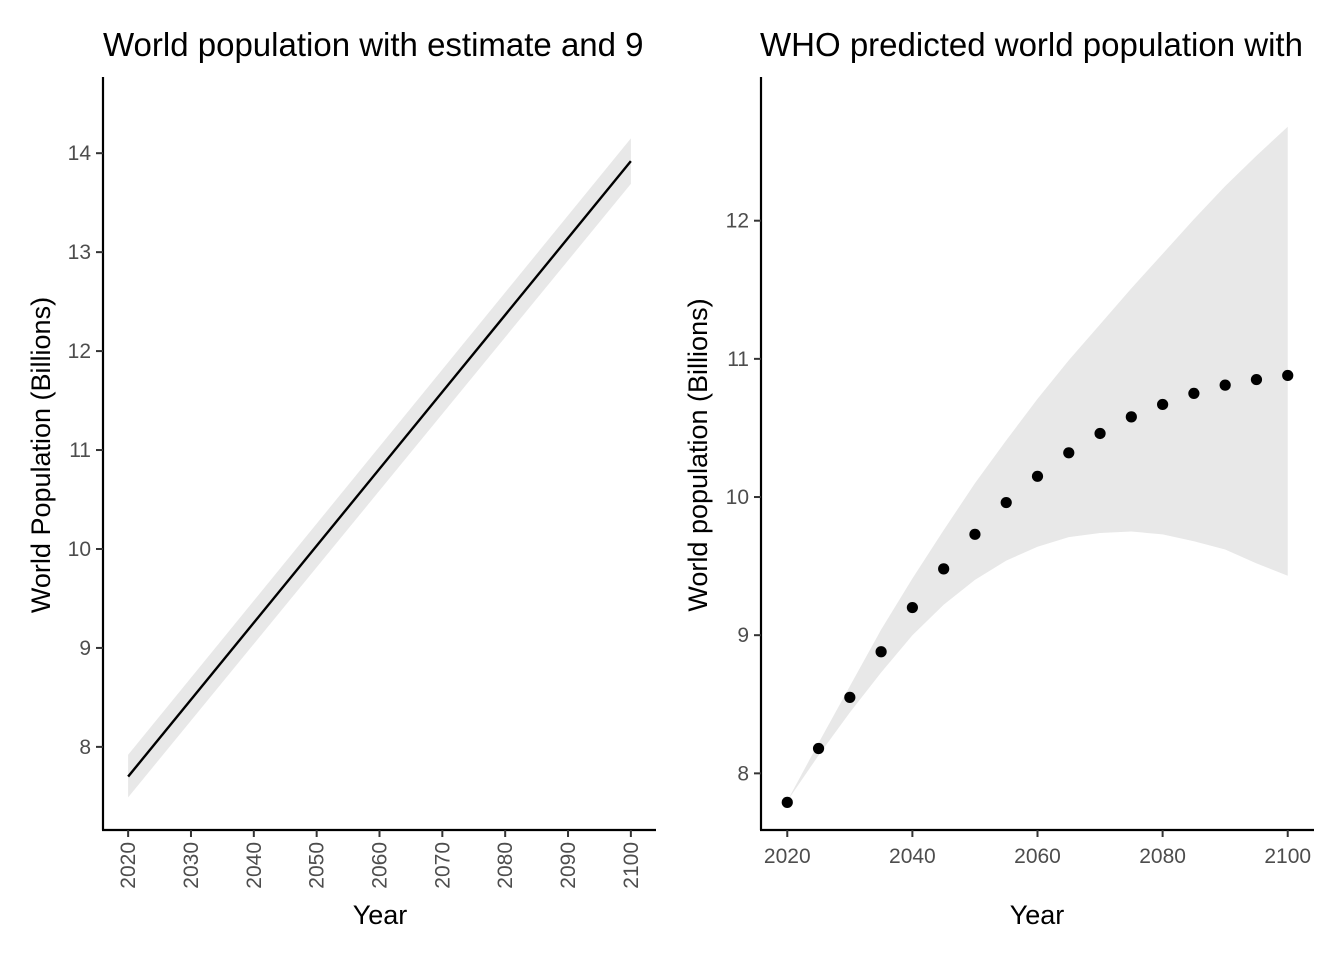 The width and height of the screenshot is (1344, 960). What do you see at coordinates (380, 865) in the screenshot?
I see `left-x-tick-label: 2060` at bounding box center [380, 865].